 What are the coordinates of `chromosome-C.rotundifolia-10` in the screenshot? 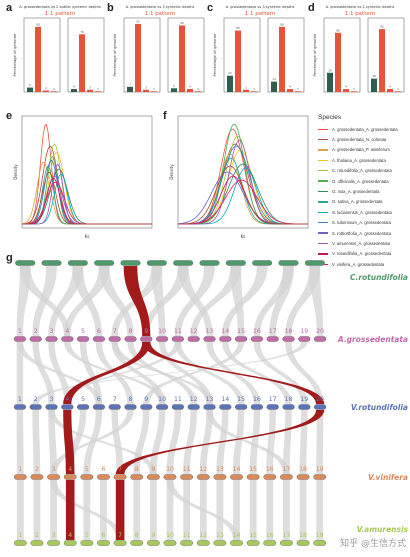 It's located at (262, 263).